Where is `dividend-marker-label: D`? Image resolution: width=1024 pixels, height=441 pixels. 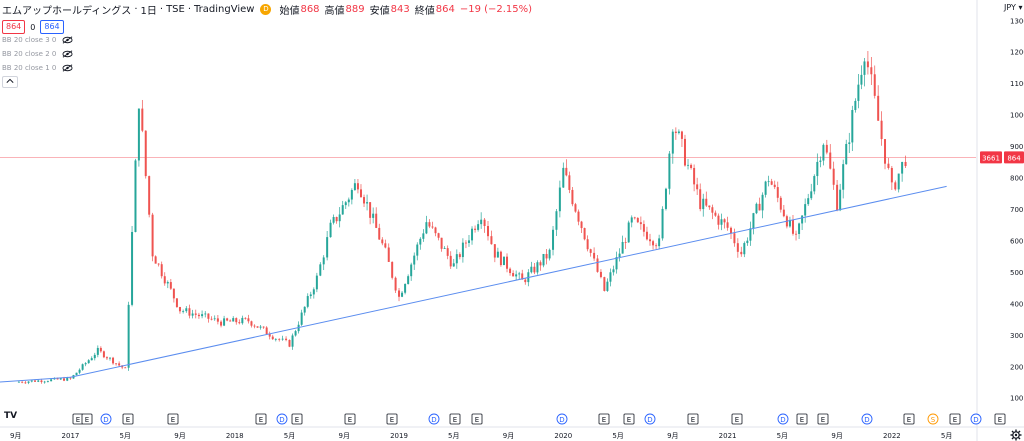 dividend-marker-label: D is located at coordinates (975, 420).